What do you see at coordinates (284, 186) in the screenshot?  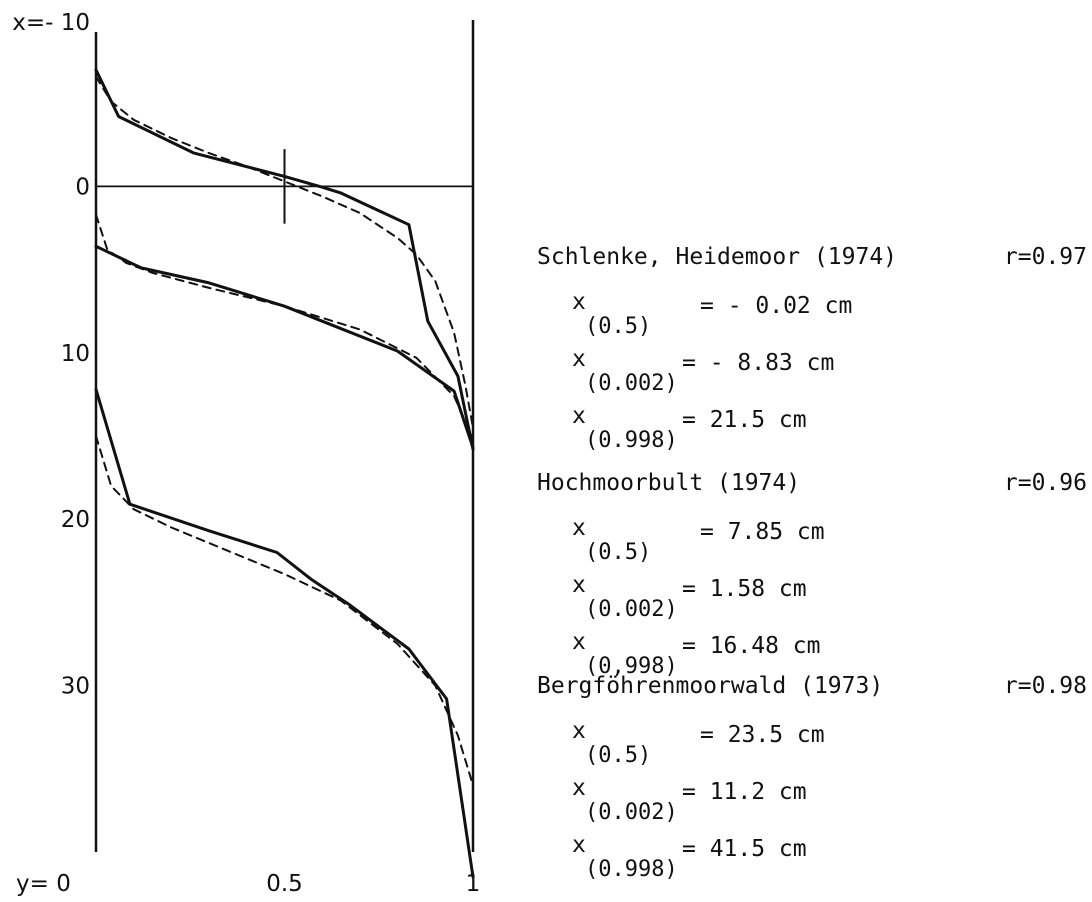 I see `chart-reference-lines` at bounding box center [284, 186].